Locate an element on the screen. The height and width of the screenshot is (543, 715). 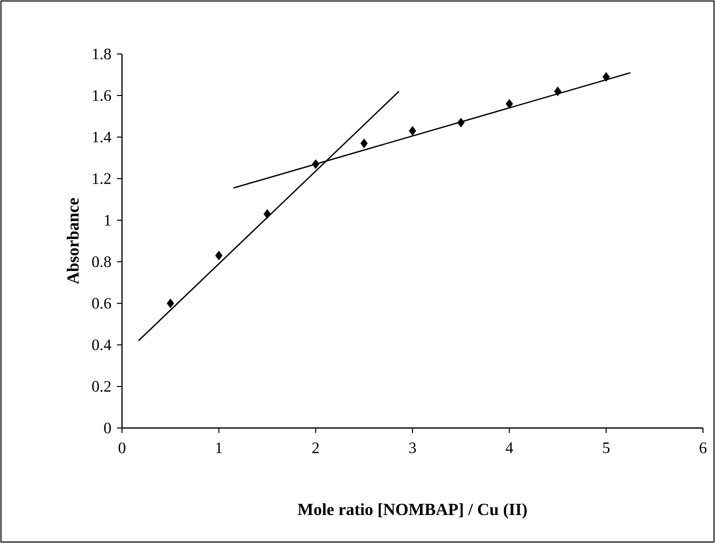
y-tick-label: 0.4 is located at coordinates (102, 344).